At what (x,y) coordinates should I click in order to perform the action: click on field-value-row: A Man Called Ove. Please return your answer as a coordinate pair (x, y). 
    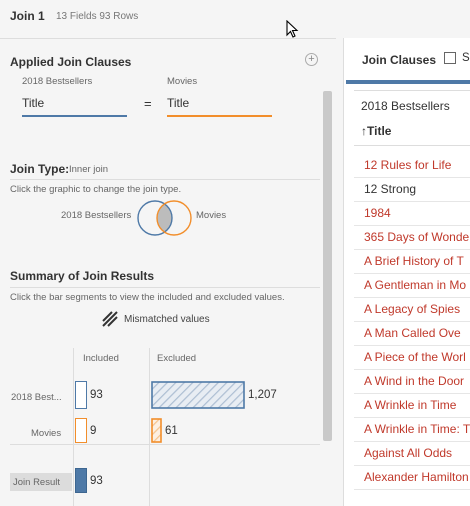
    Looking at the image, I should click on (412, 333).